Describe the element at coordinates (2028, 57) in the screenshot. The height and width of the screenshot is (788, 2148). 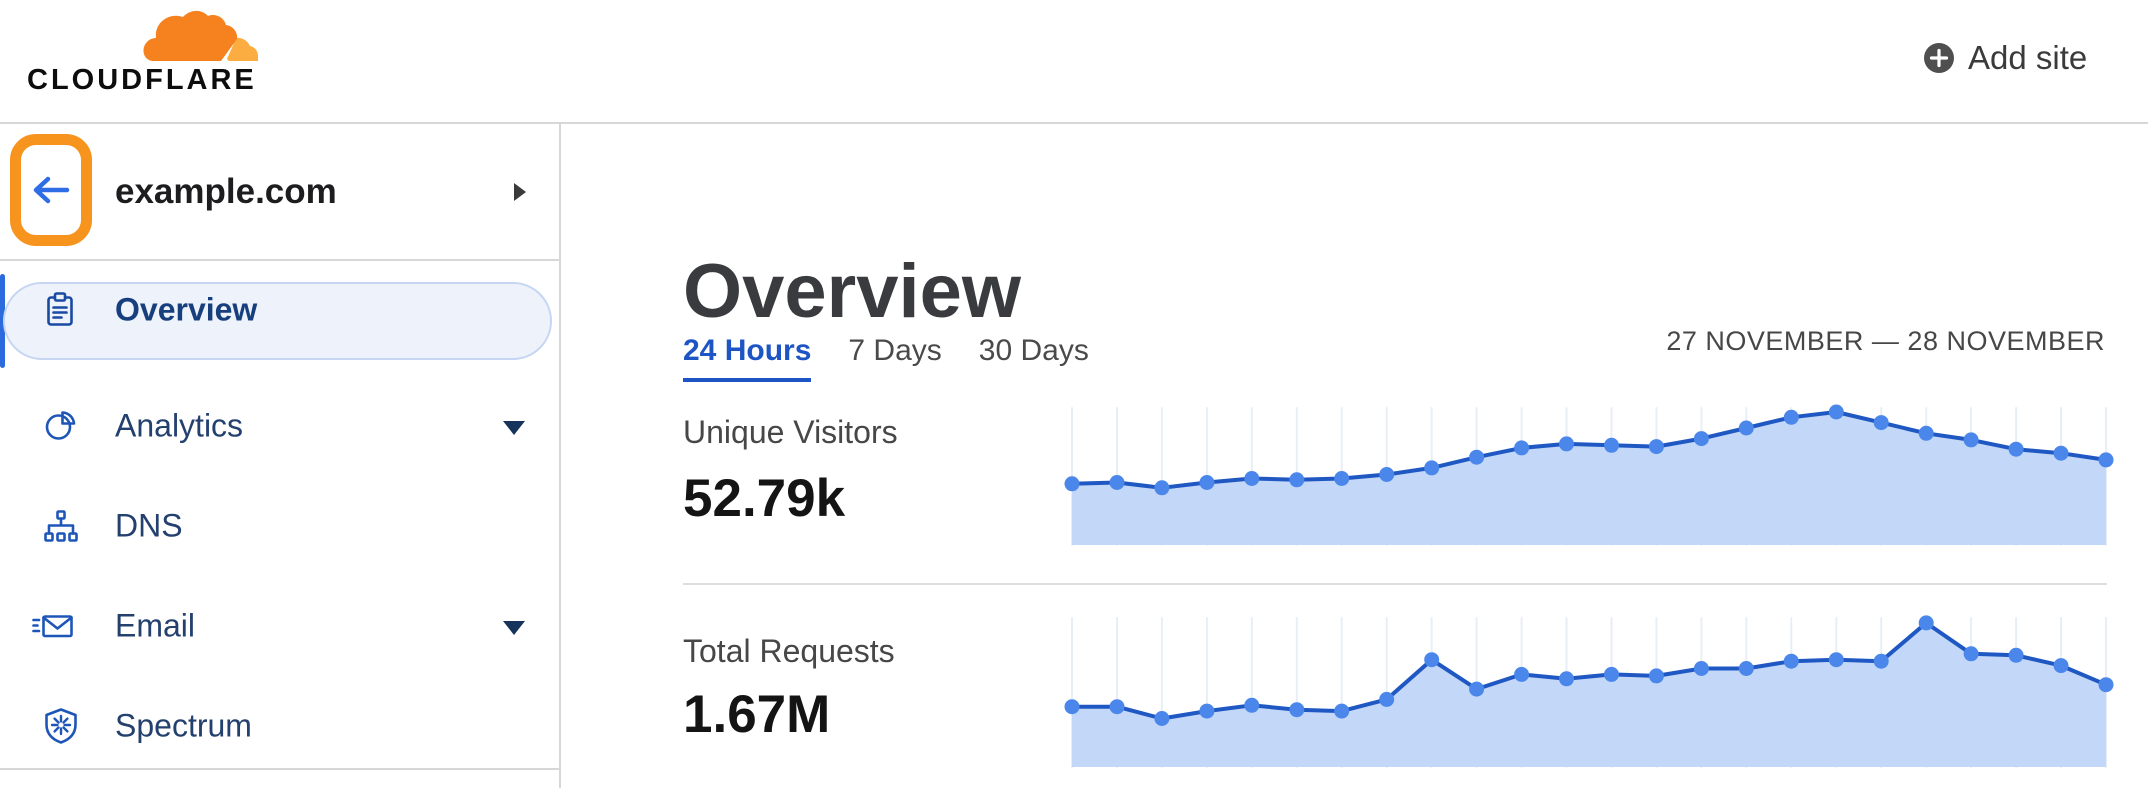
I see `add-site-label: Add site` at that location.